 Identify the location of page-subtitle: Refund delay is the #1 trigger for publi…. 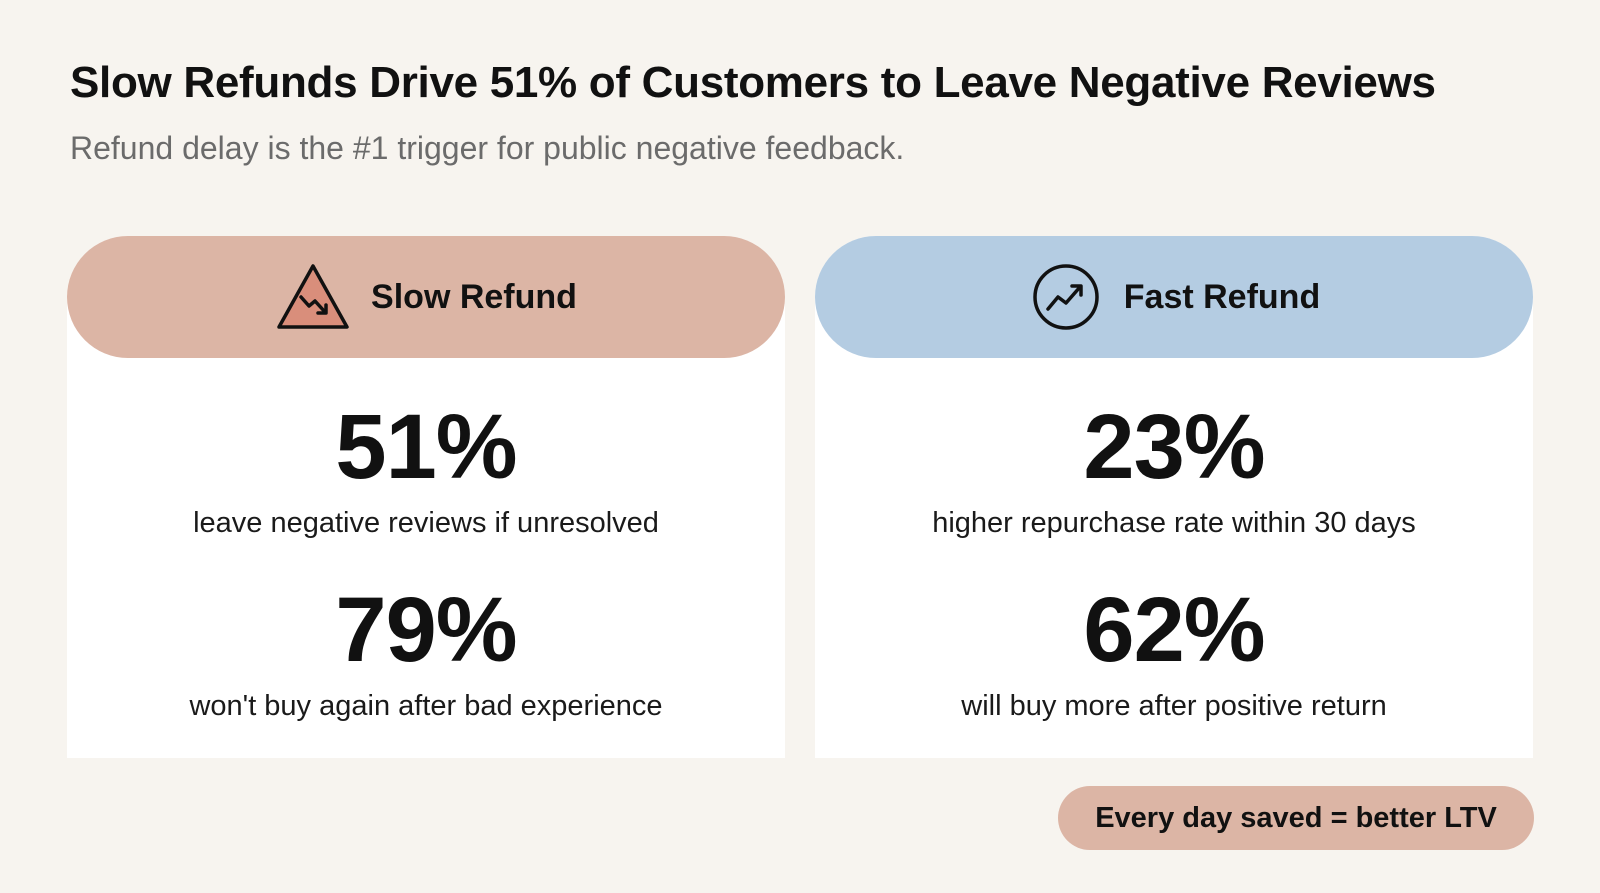
(487, 148).